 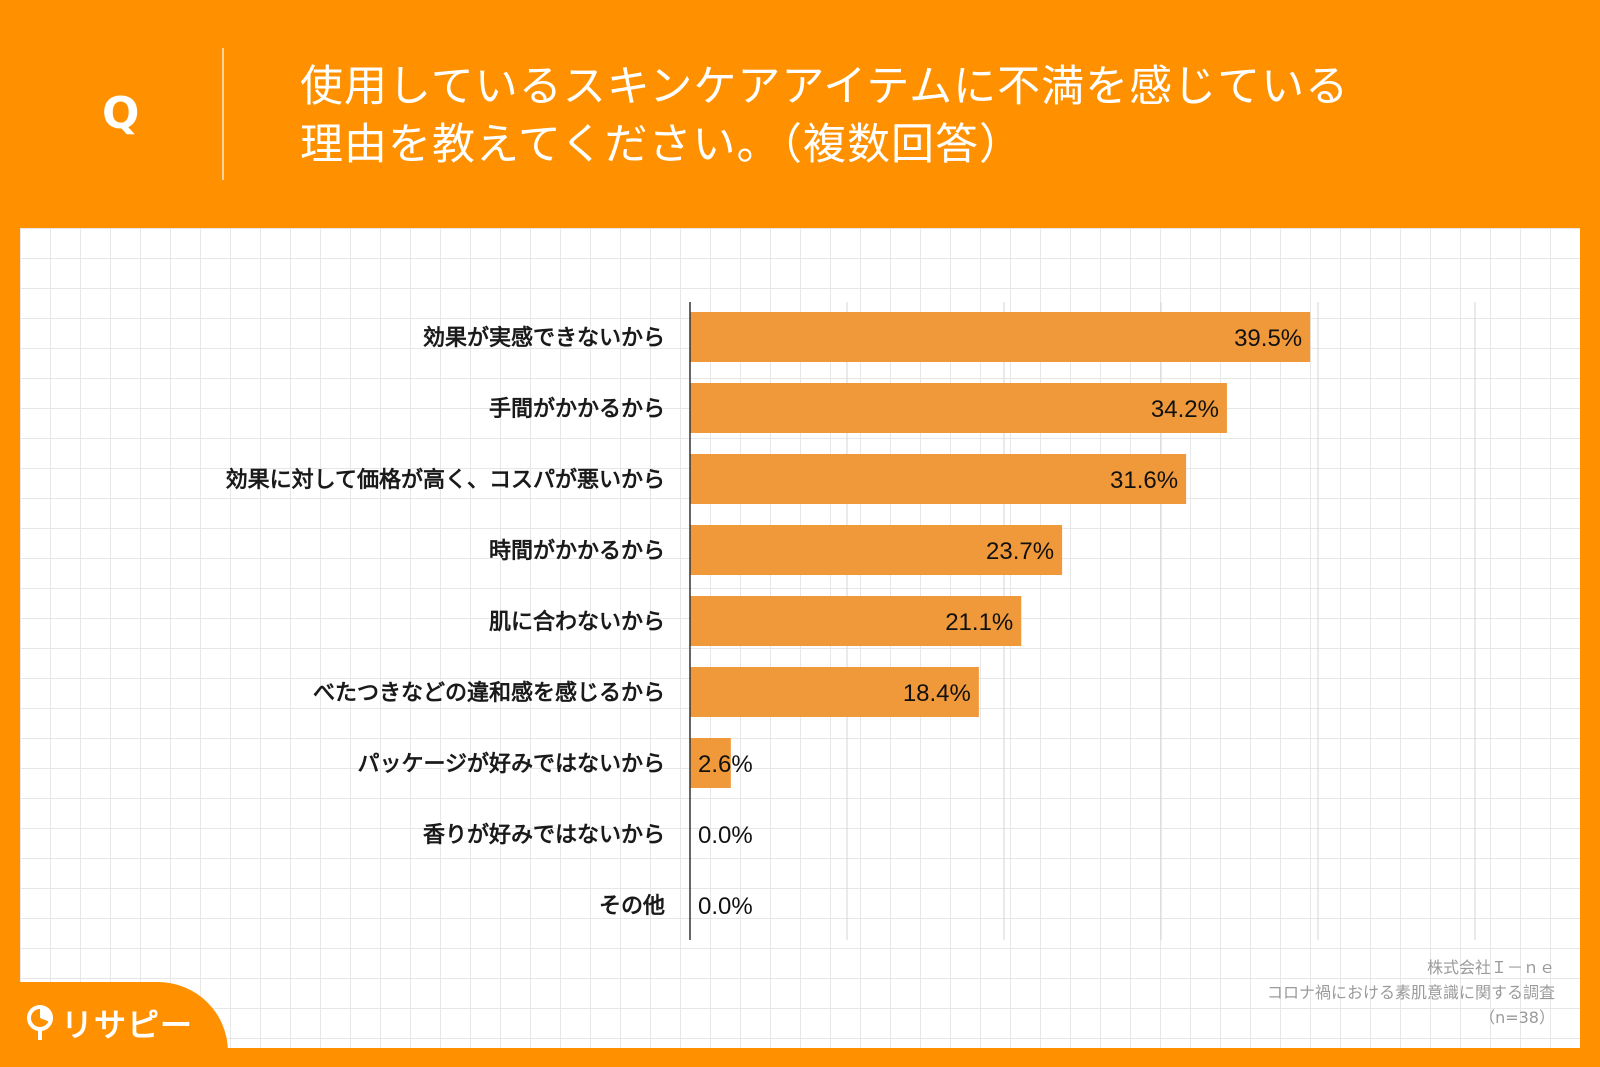 I want to click on question-mark-letter: Q, so click(x=121, y=113).